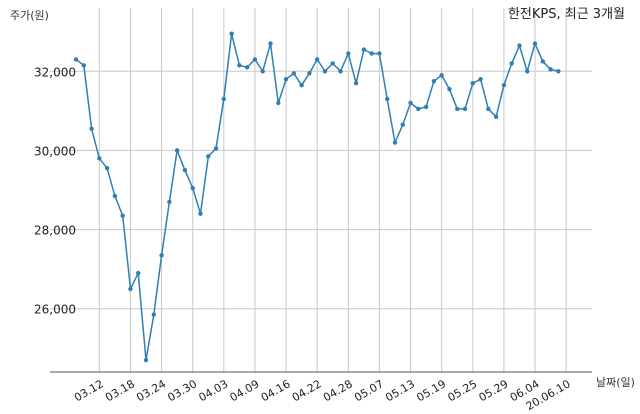  What do you see at coordinates (276, 390) in the screenshot?
I see `x-tick-label: 04.16` at bounding box center [276, 390].